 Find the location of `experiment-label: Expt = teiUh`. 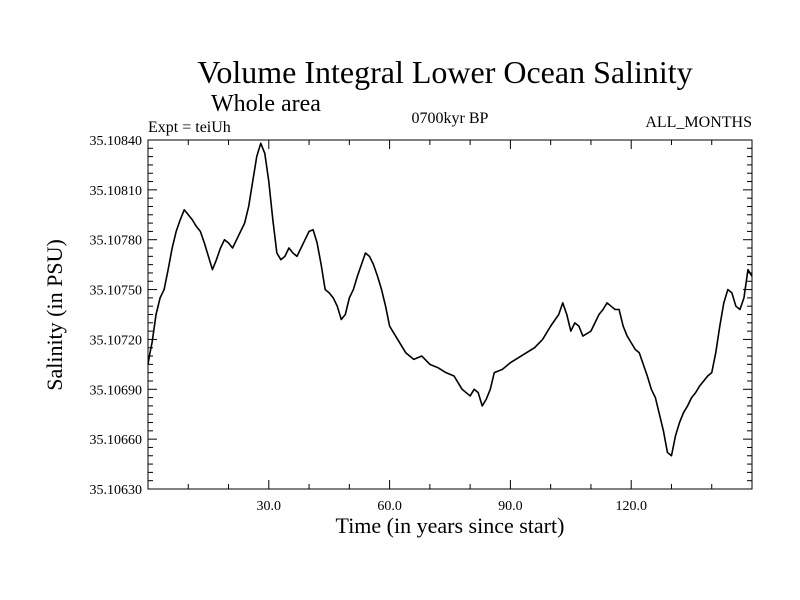

experiment-label: Expt = teiUh is located at coordinates (189, 127).